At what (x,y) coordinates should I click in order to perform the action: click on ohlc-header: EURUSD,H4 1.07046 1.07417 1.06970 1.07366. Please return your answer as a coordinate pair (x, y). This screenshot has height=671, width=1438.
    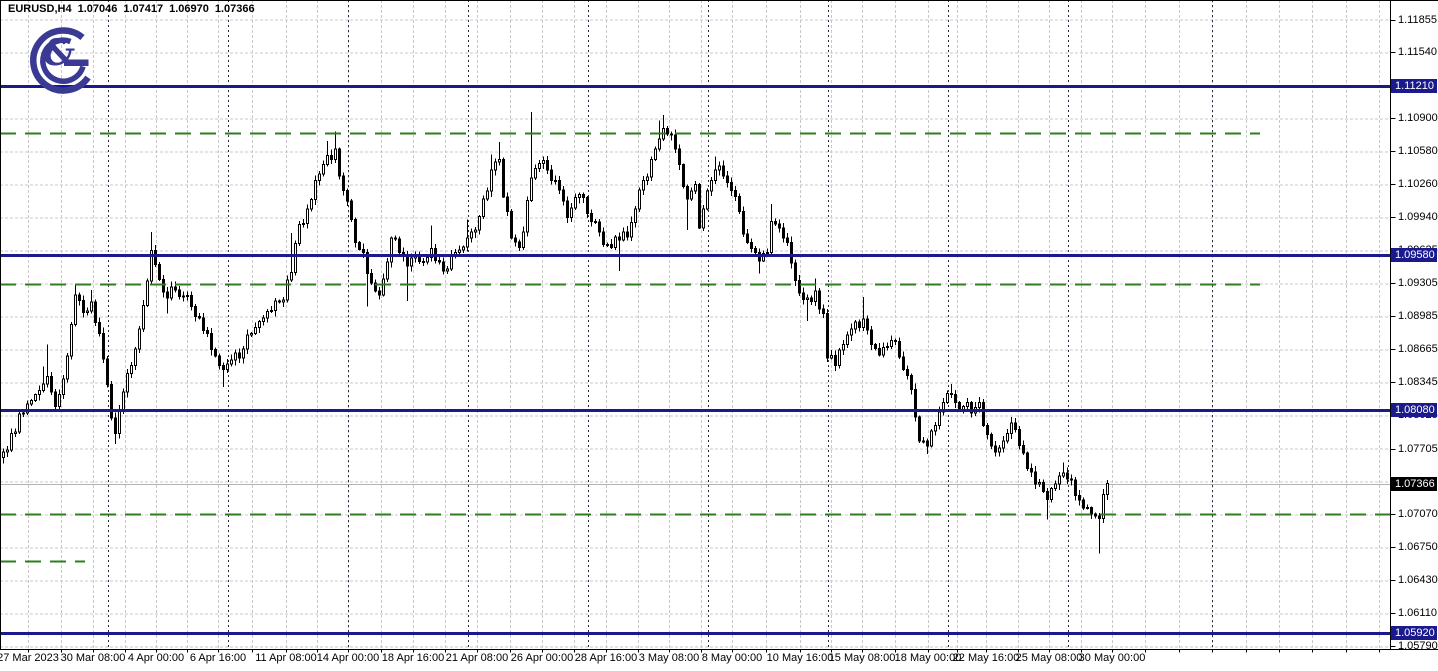
    Looking at the image, I should click on (134, 9).